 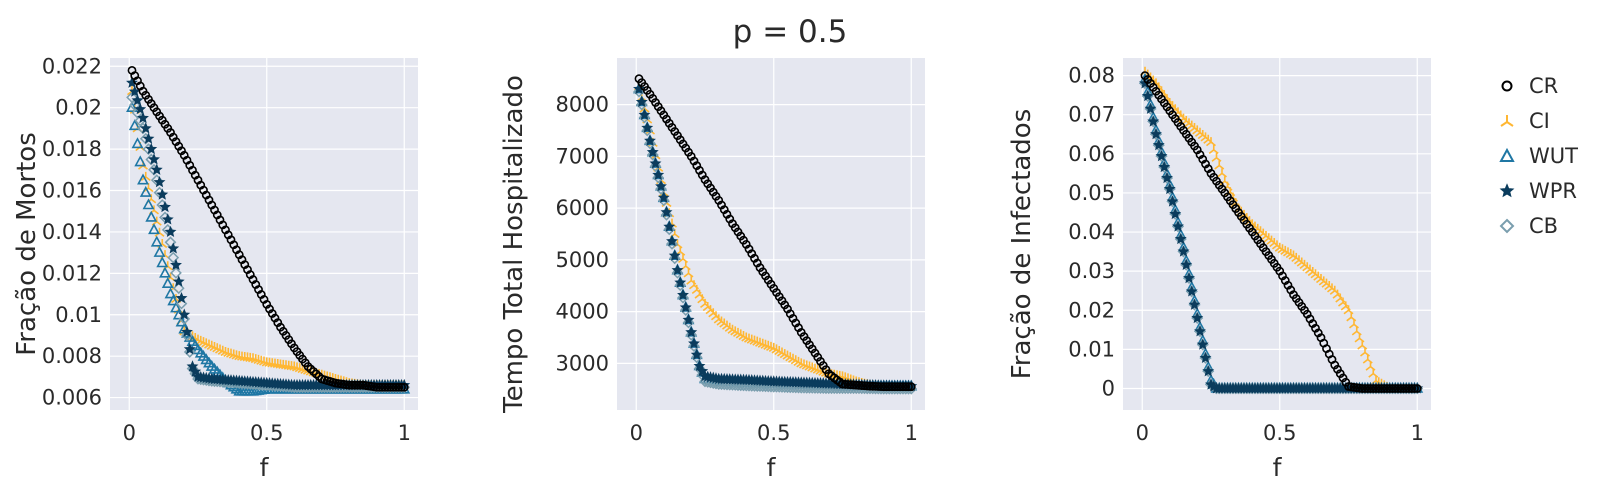 What do you see at coordinates (1507, 225) in the screenshot?
I see `diamond-open-icon` at bounding box center [1507, 225].